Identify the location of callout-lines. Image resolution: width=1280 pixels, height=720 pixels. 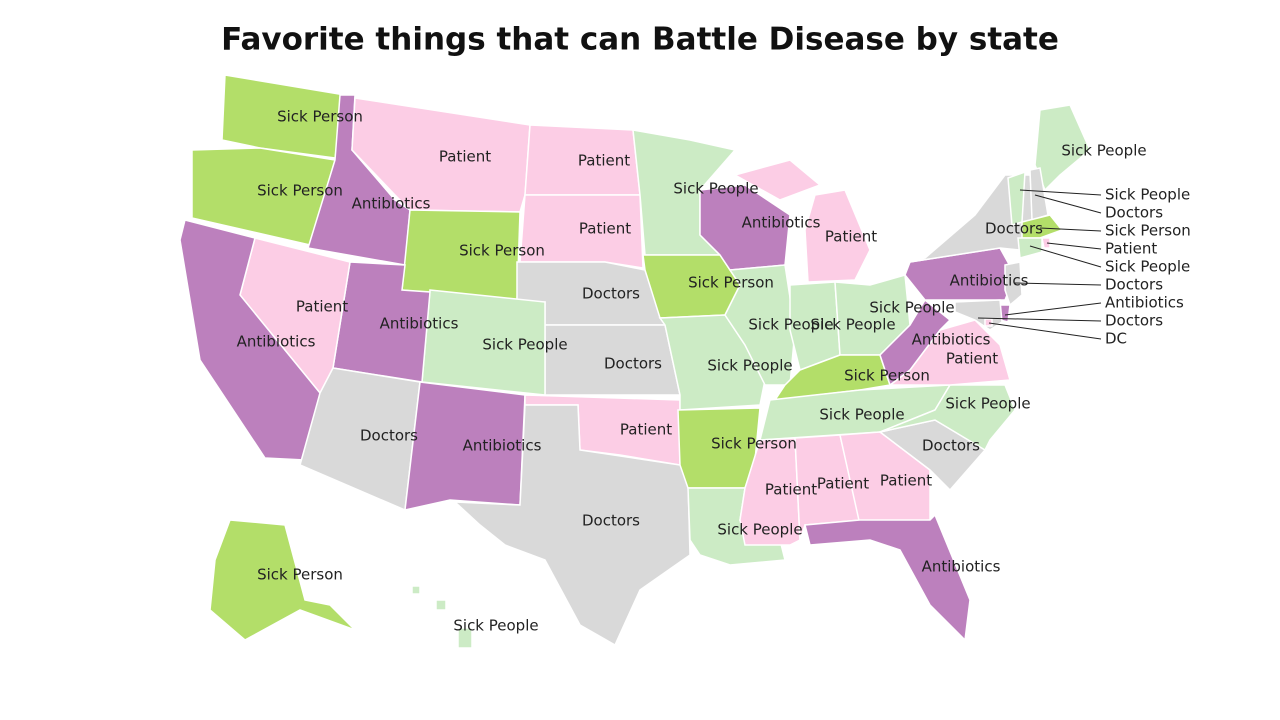
(1039, 264).